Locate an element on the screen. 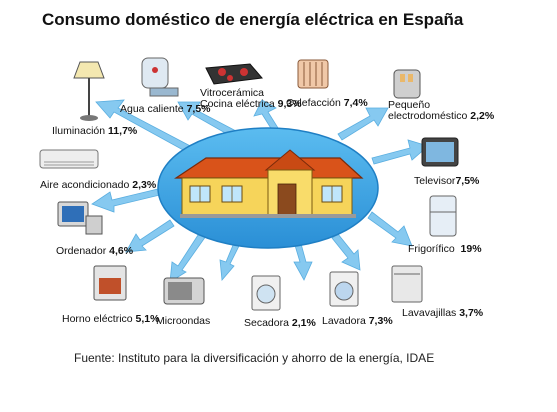 The height and width of the screenshot is (412, 557). house-illustration is located at coordinates (269, 183).